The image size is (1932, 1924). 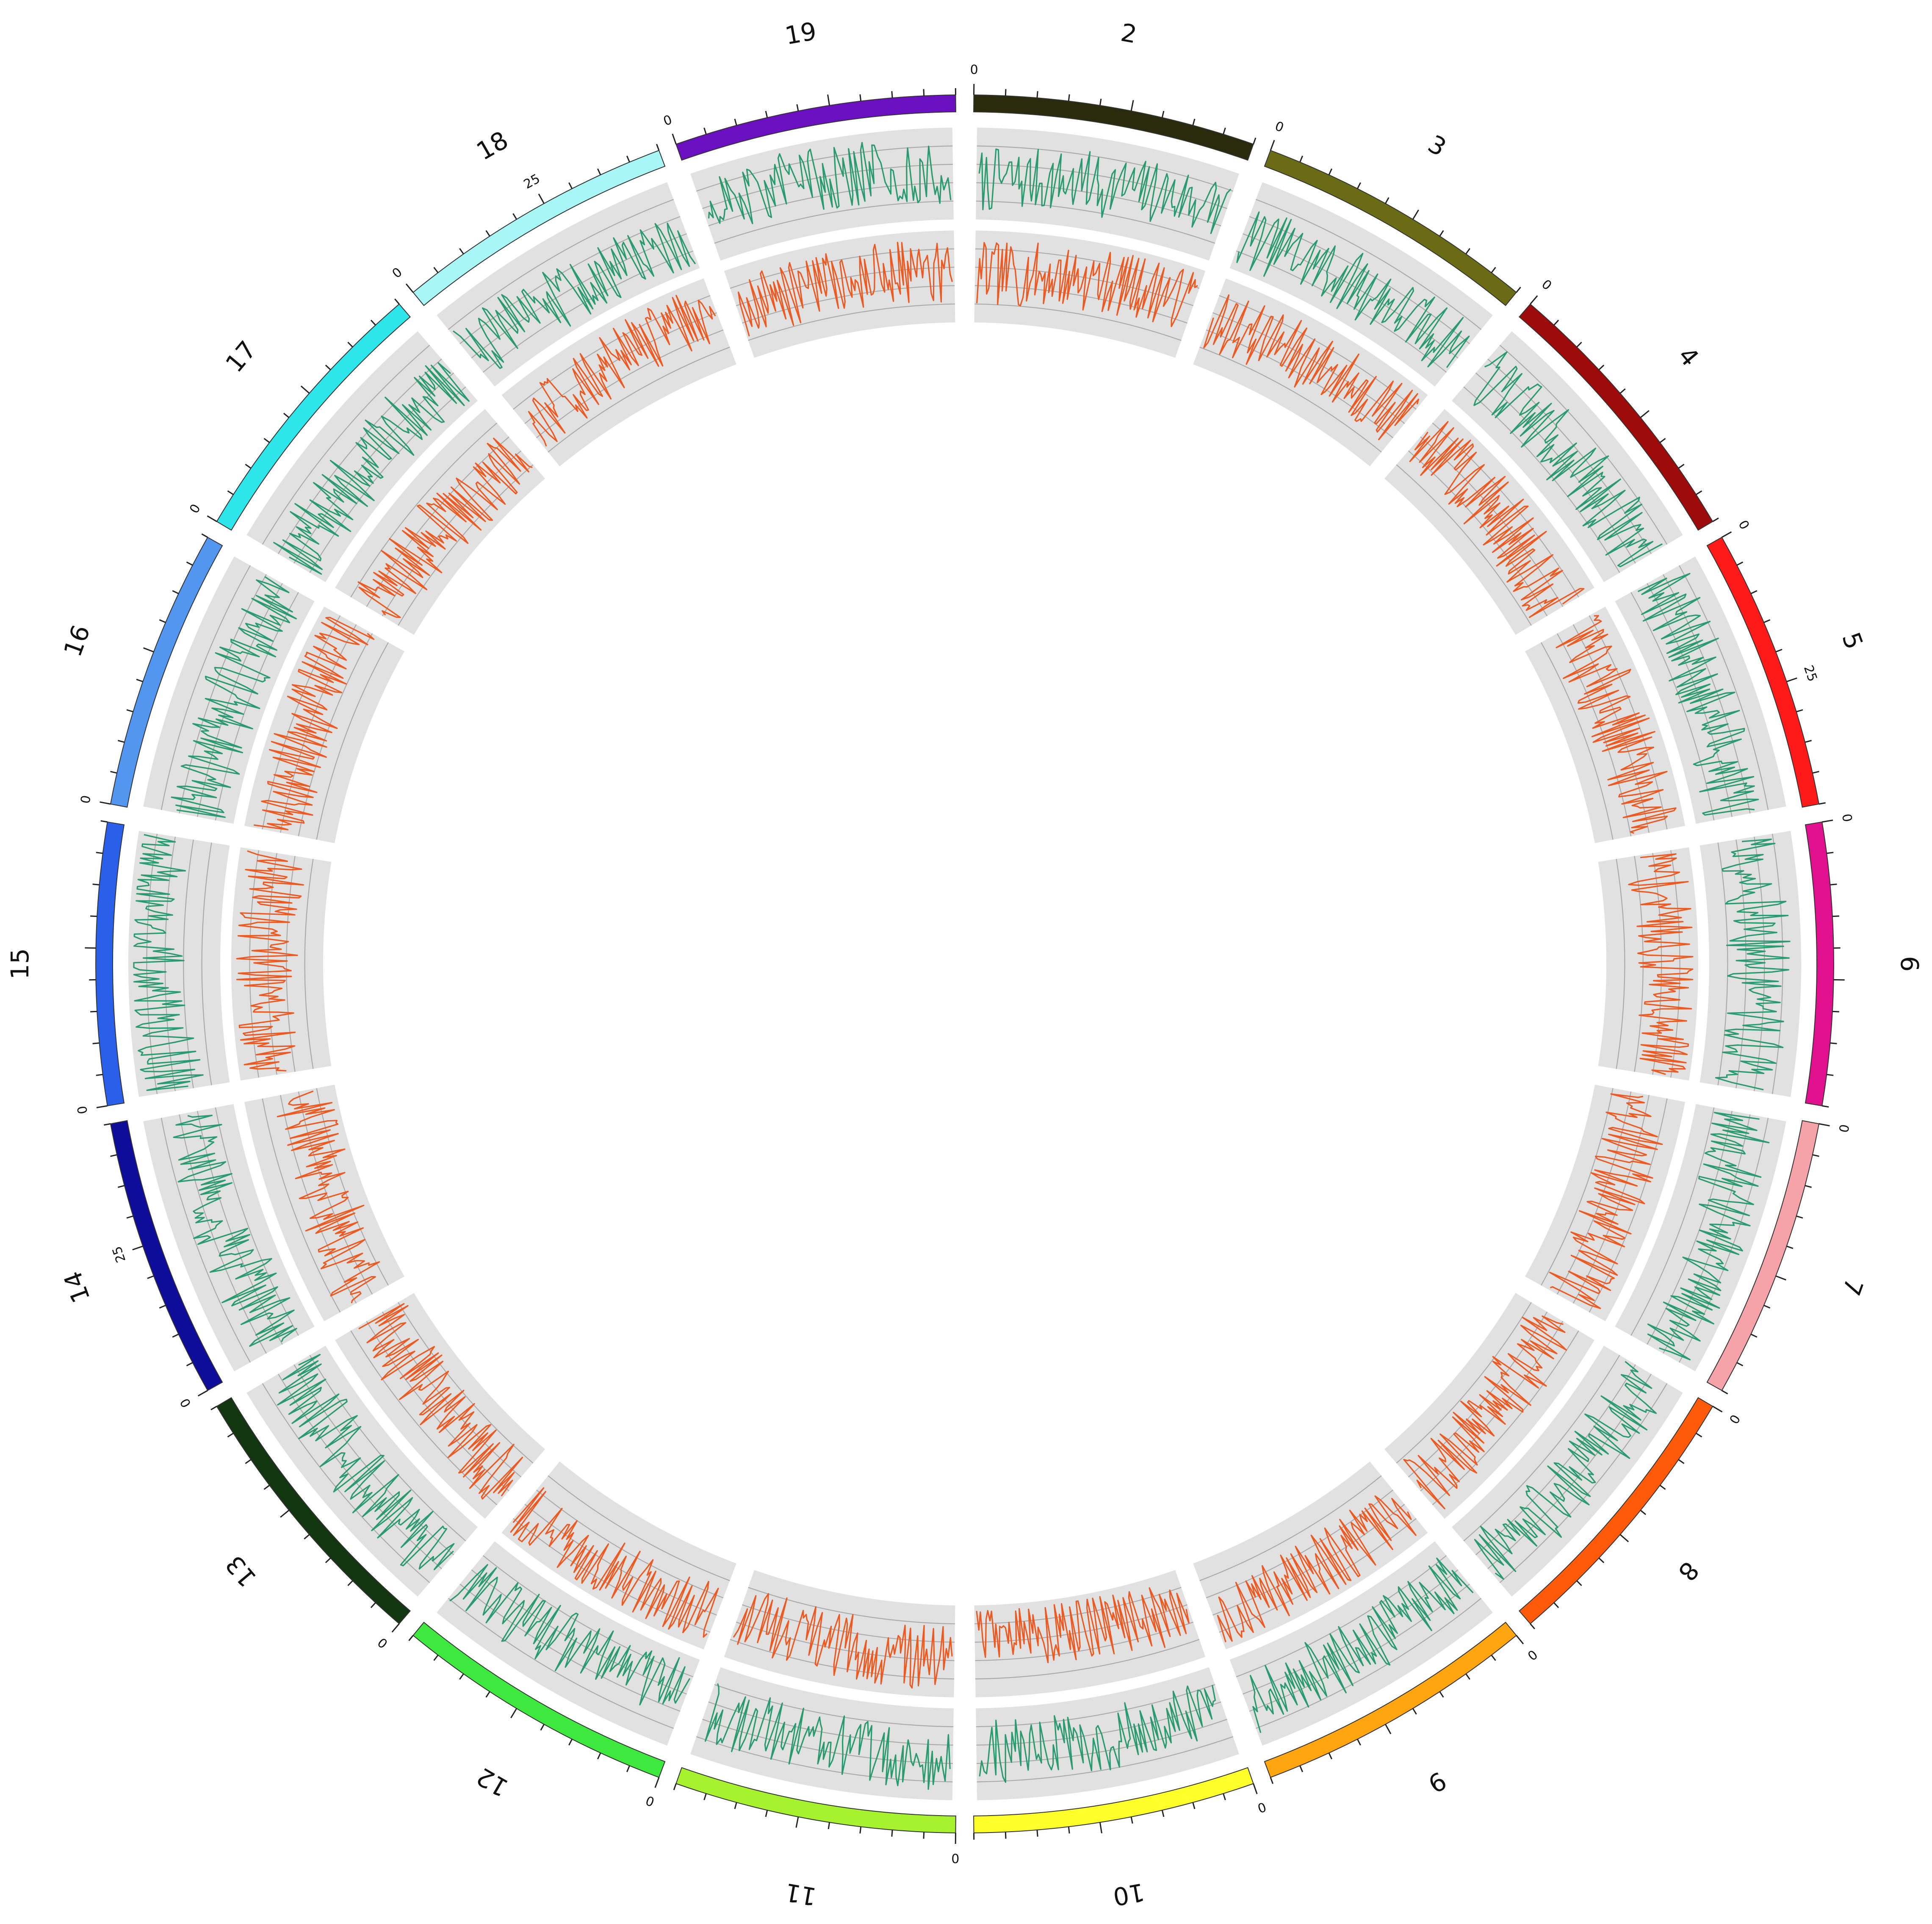 I want to click on chromosome-label-3: 3, so click(x=1437, y=145).